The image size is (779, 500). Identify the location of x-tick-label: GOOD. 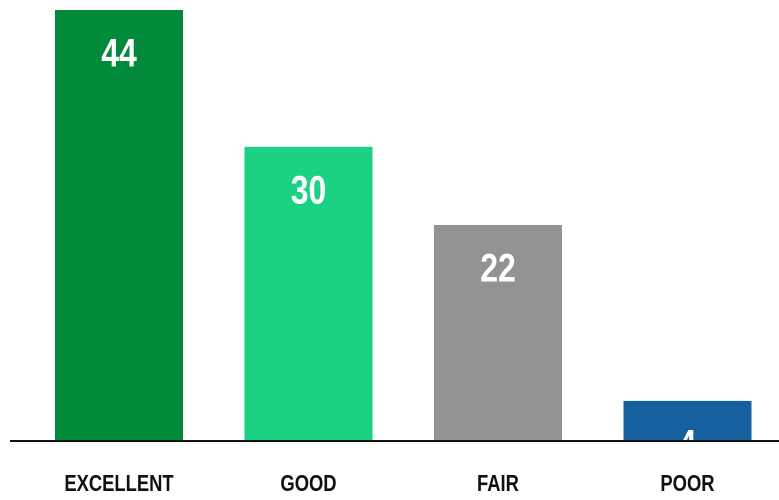
(308, 483).